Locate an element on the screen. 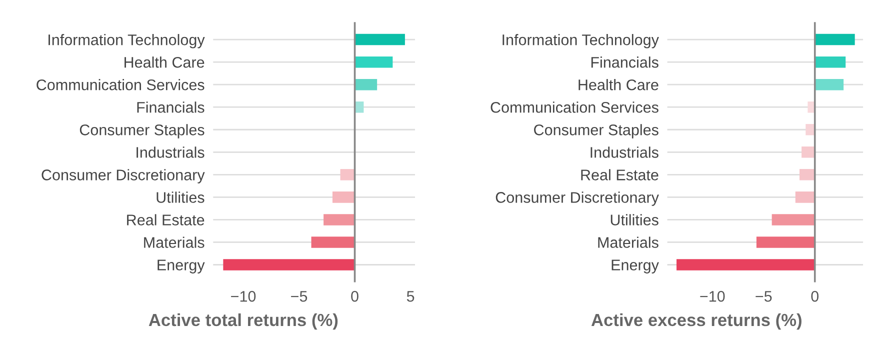 This screenshot has width=870, height=340. x-tick-label: 5 is located at coordinates (410, 296).